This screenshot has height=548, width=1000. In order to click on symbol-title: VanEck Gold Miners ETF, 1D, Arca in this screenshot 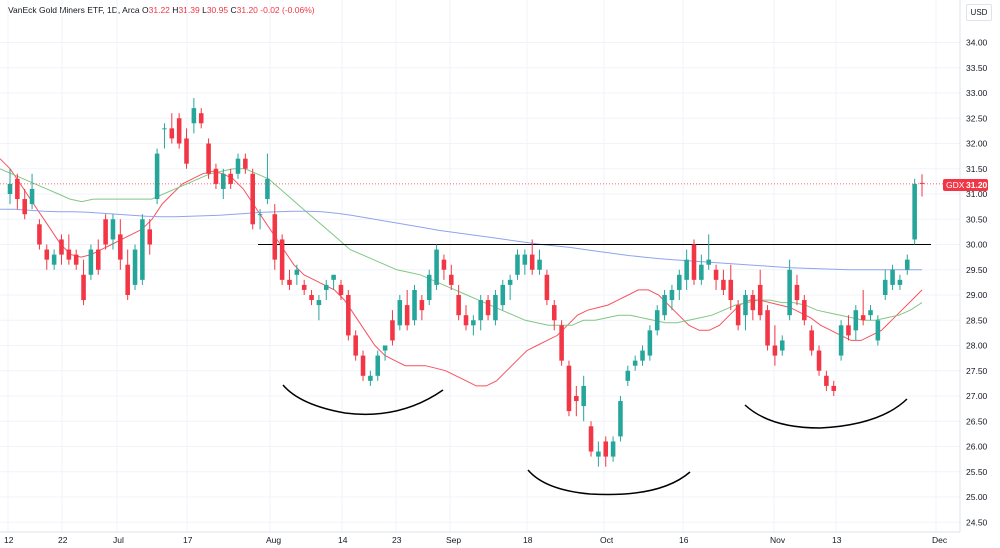, I will do `click(74, 10)`.